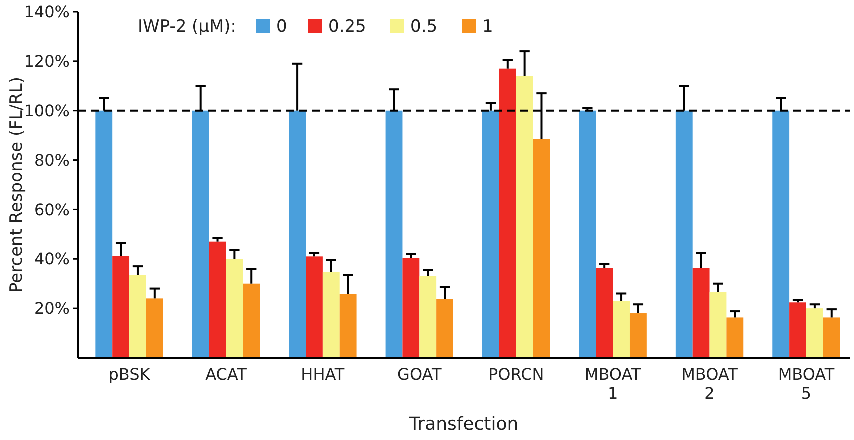  What do you see at coordinates (52, 210) in the screenshot?
I see `y-tick-label: 60%` at bounding box center [52, 210].